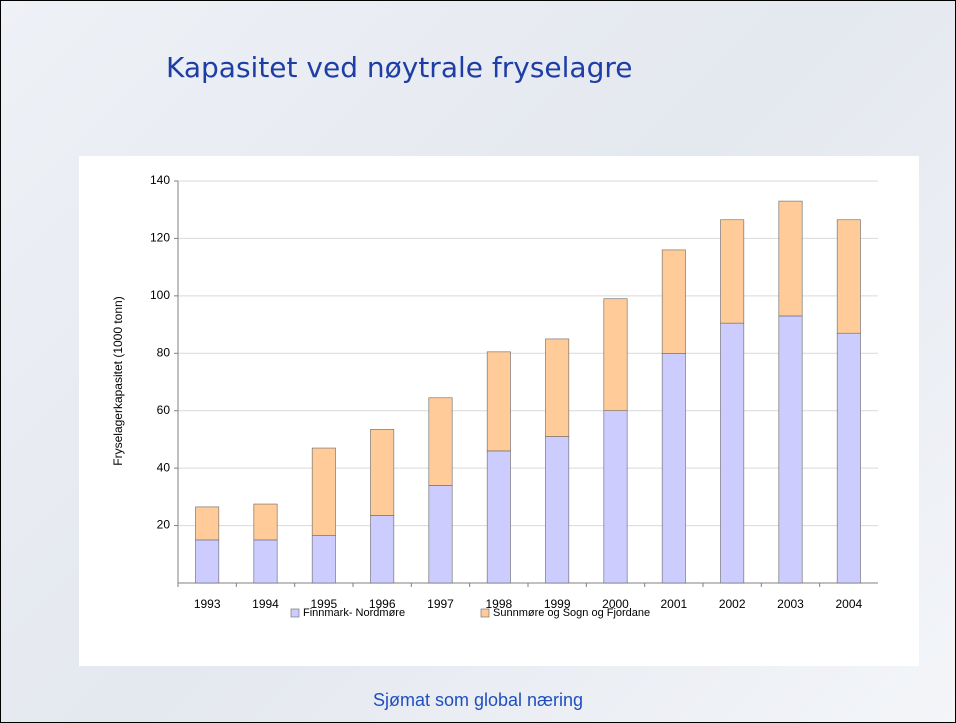 This screenshot has width=956, height=723. I want to click on x-tick-label: 1998, so click(498, 604).